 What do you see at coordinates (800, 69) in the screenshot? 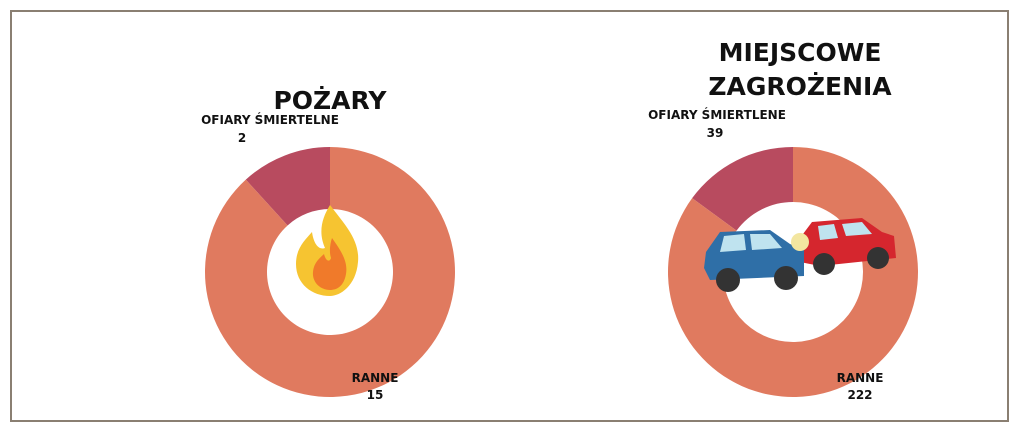
I see `chart-title: MIEJSCOWE ZAGROŻENIA` at bounding box center [800, 69].